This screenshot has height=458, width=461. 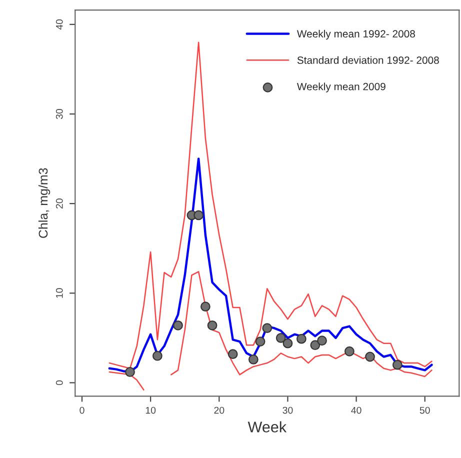 I want to click on y-tick-label: 30, so click(x=59, y=114).